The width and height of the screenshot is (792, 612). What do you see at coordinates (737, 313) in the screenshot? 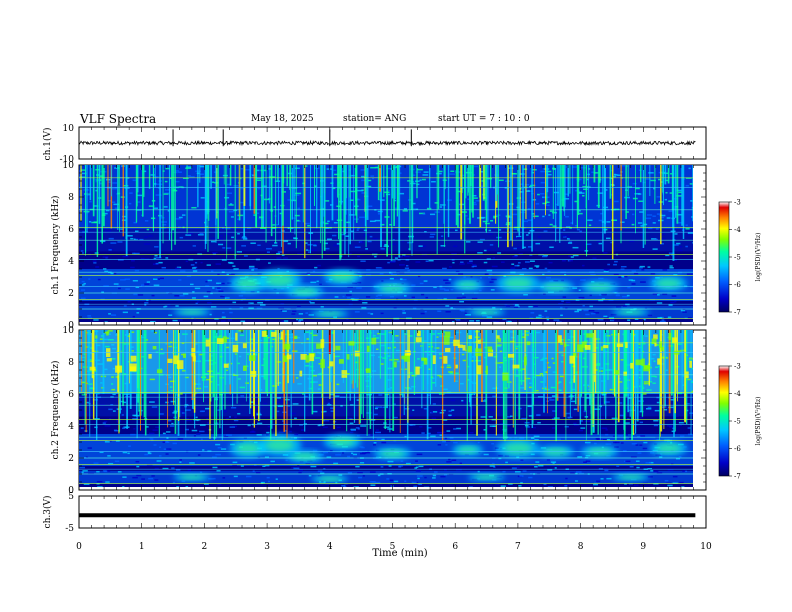
I see `colorbar-tick-label: -7` at bounding box center [737, 313].